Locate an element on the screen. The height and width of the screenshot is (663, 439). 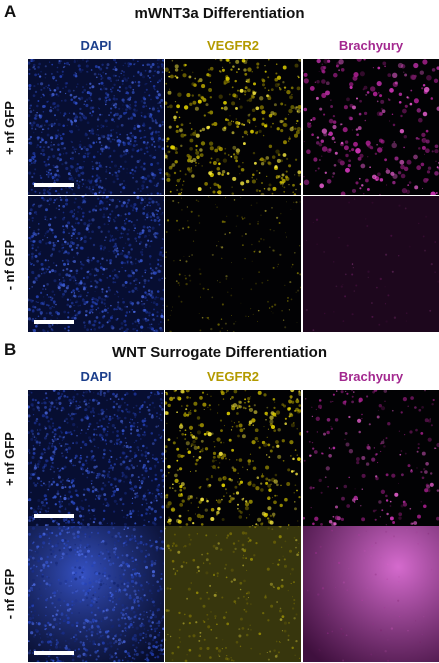
panel-b-dapi-minus-image is located at coordinates (96, 594).